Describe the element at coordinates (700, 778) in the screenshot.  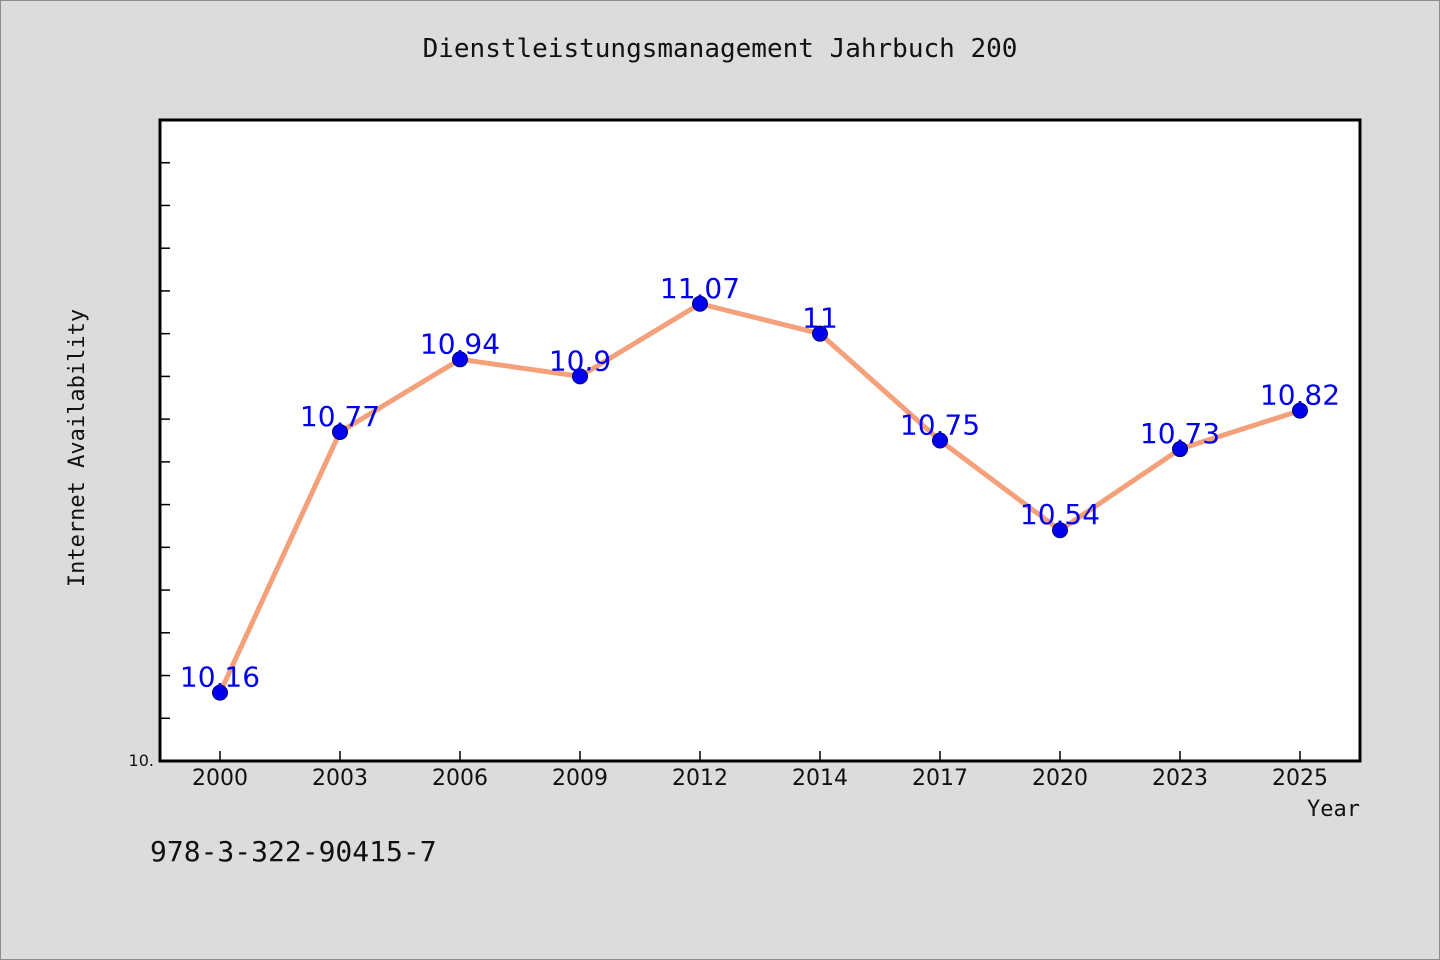
I see `x-tick-label: 2012` at that location.